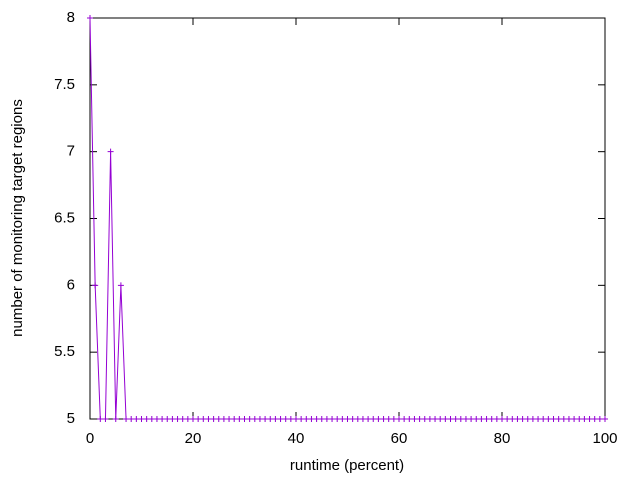 This screenshot has width=640, height=480. Describe the element at coordinates (64, 217) in the screenshot. I see `y-tick-label: 6.5` at that location.